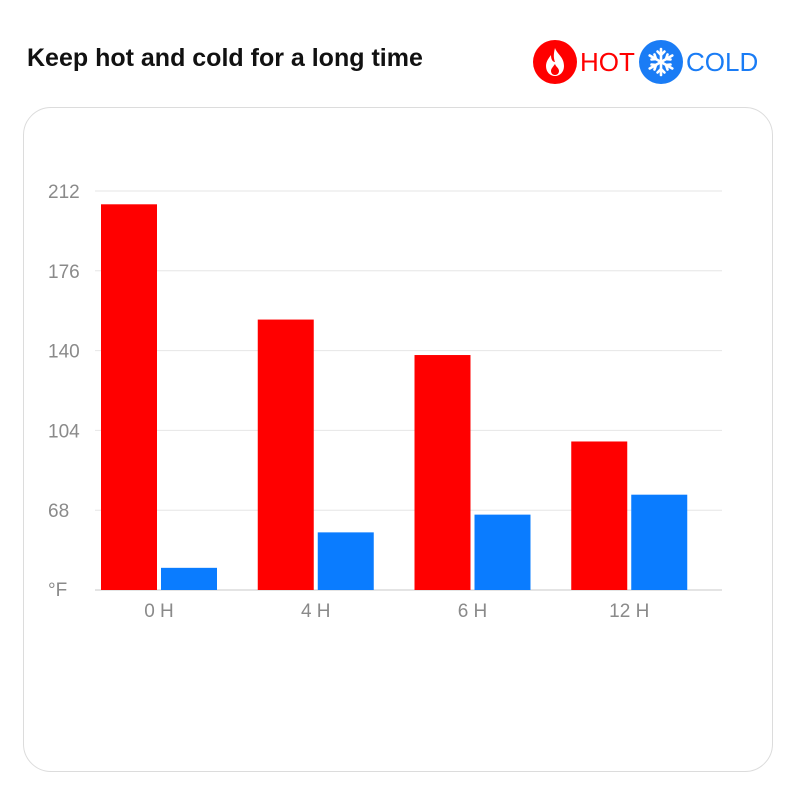 This screenshot has width=800, height=800. What do you see at coordinates (58, 511) in the screenshot?
I see `y-tick-label: 68` at bounding box center [58, 511].